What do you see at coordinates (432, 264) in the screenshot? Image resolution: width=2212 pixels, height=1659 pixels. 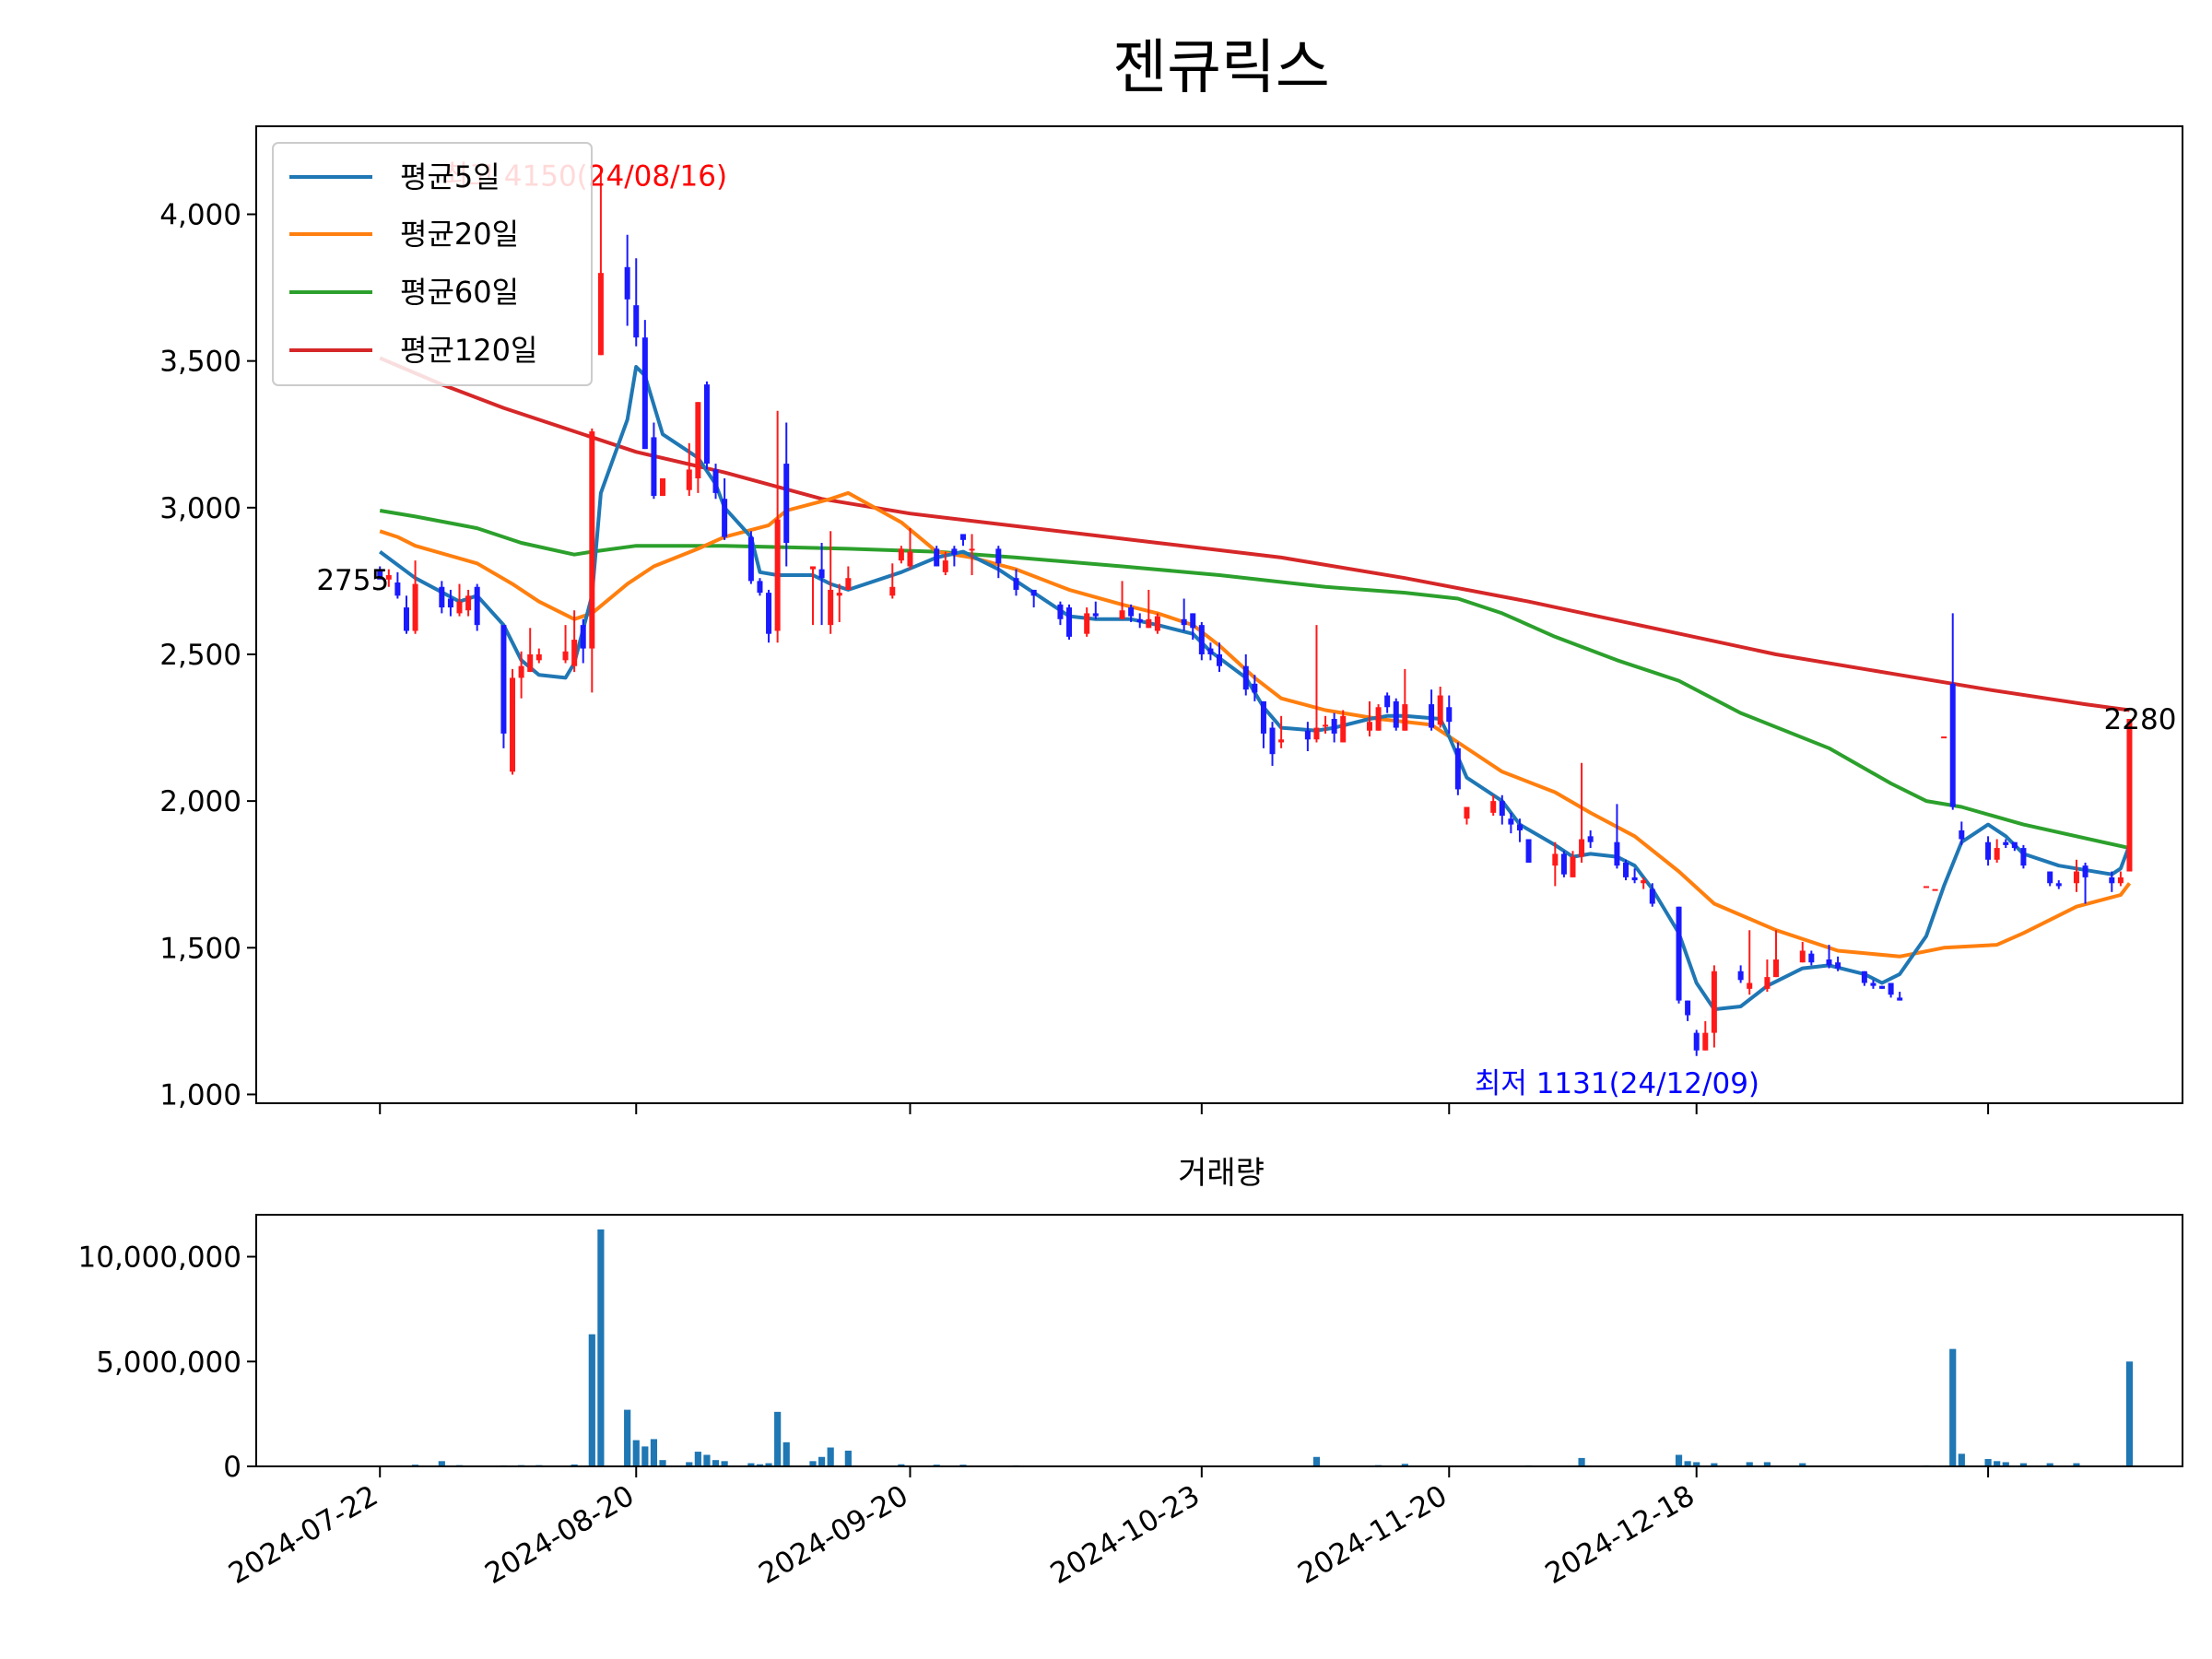 I see `legend: 평균5일 평균20일 평균60일 평균120일` at bounding box center [432, 264].